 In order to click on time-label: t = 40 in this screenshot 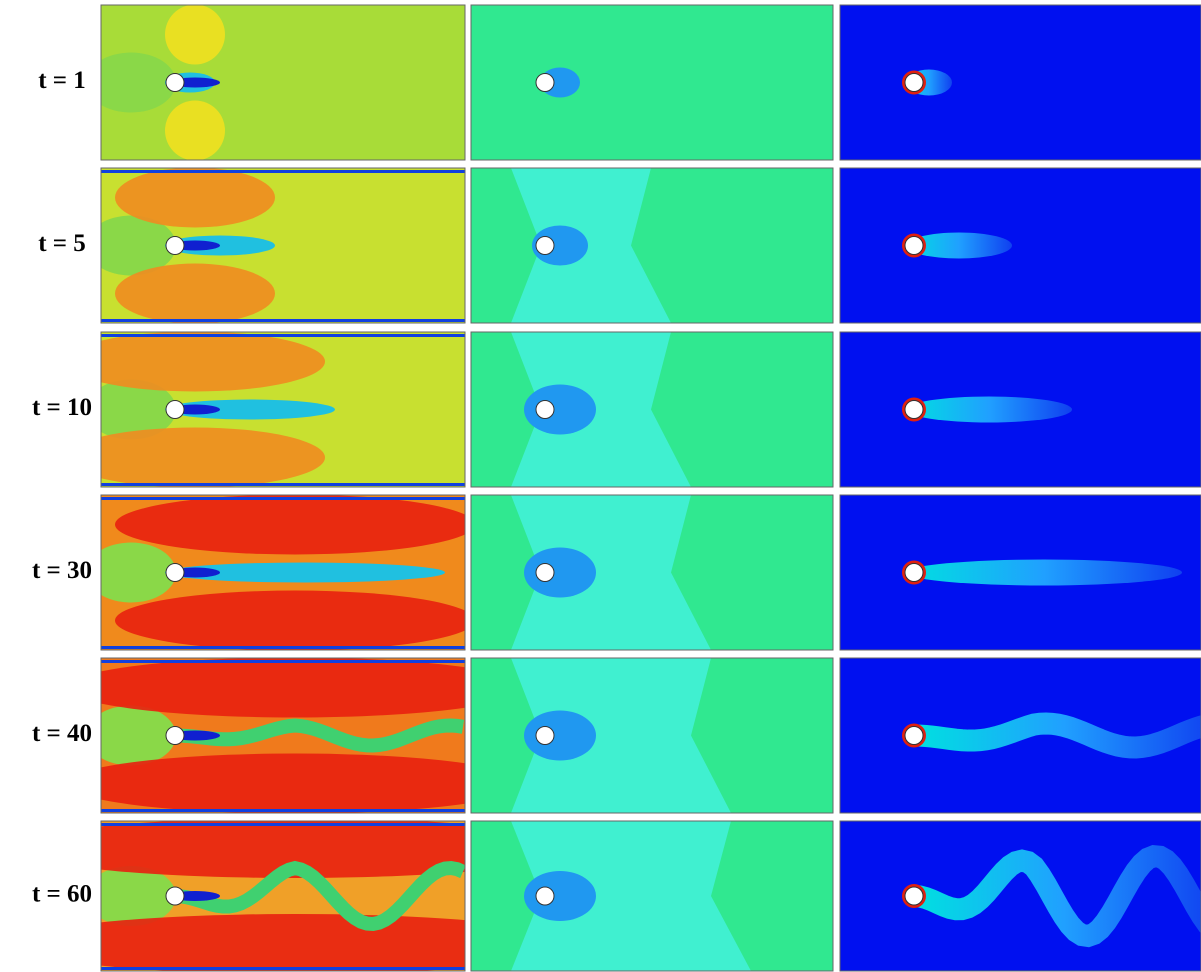, I will do `click(62, 733)`.